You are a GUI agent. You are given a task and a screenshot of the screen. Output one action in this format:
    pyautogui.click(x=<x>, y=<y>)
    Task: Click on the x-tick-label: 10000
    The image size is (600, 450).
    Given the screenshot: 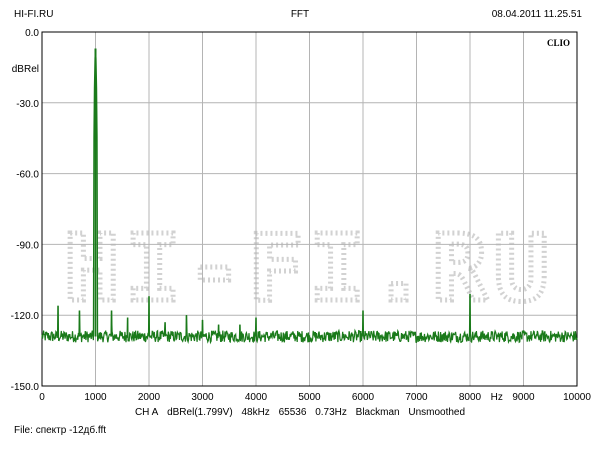 What is the action you would take?
    pyautogui.click(x=577, y=397)
    